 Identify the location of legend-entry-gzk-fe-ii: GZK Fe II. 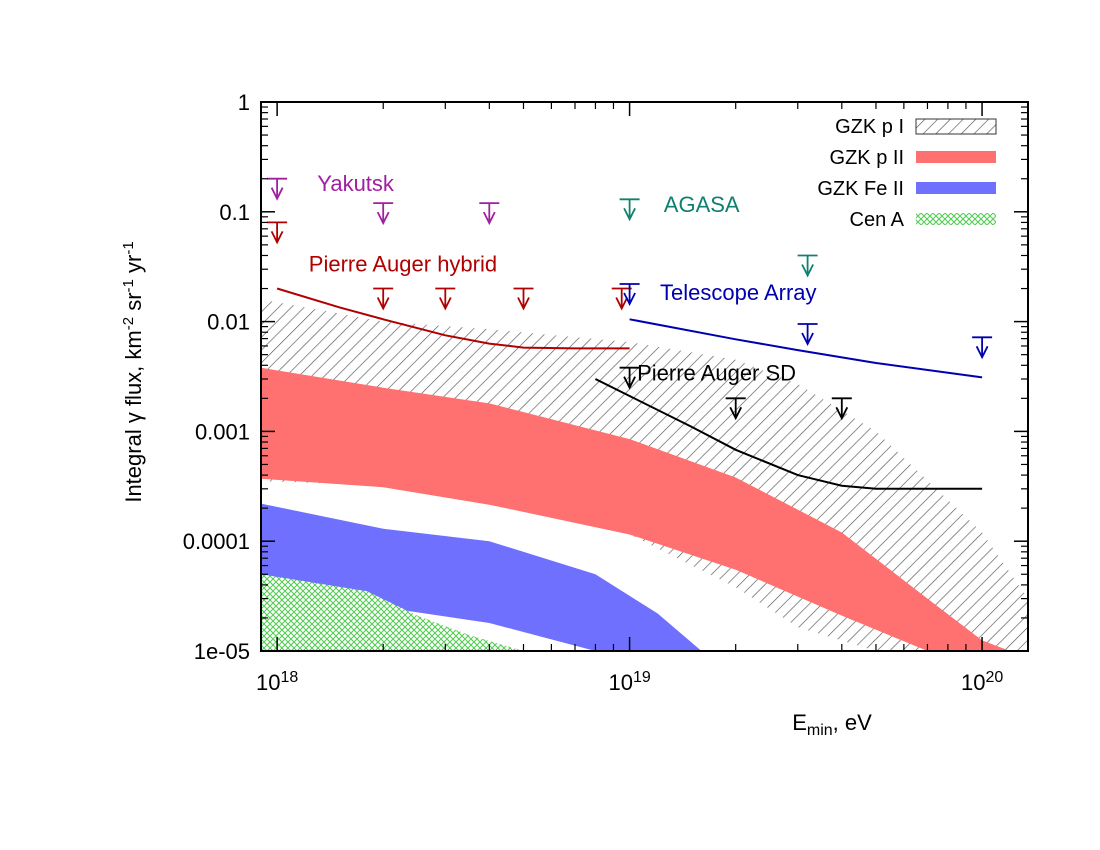
(906, 189).